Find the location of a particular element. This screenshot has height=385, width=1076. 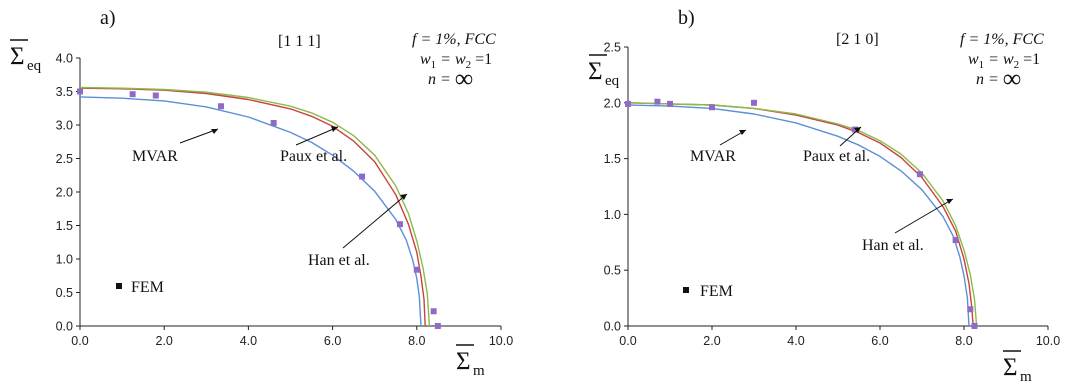

panel-b-han-arrow is located at coordinates (924, 216).